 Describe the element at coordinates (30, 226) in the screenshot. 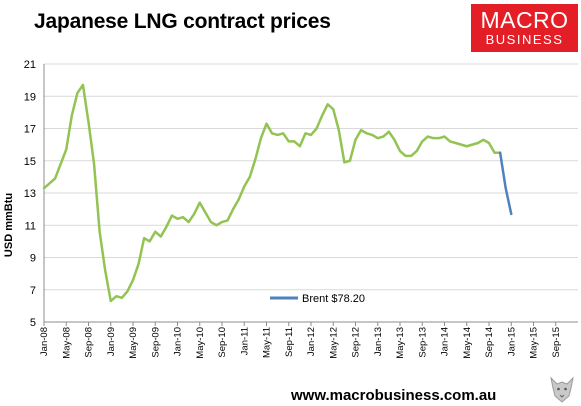

I see `y-tick-label: 11` at that location.